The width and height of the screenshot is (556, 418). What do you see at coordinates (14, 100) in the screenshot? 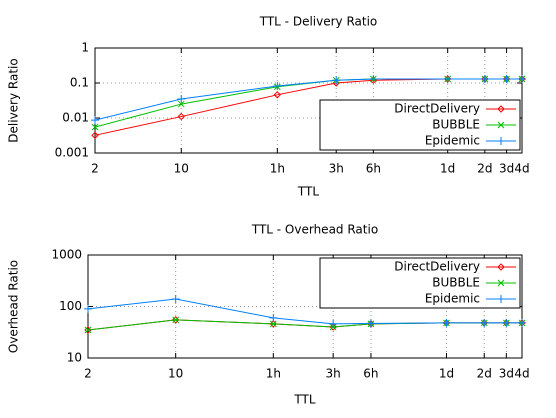
I see `y-axis-label: Delivery Ratio` at bounding box center [14, 100].